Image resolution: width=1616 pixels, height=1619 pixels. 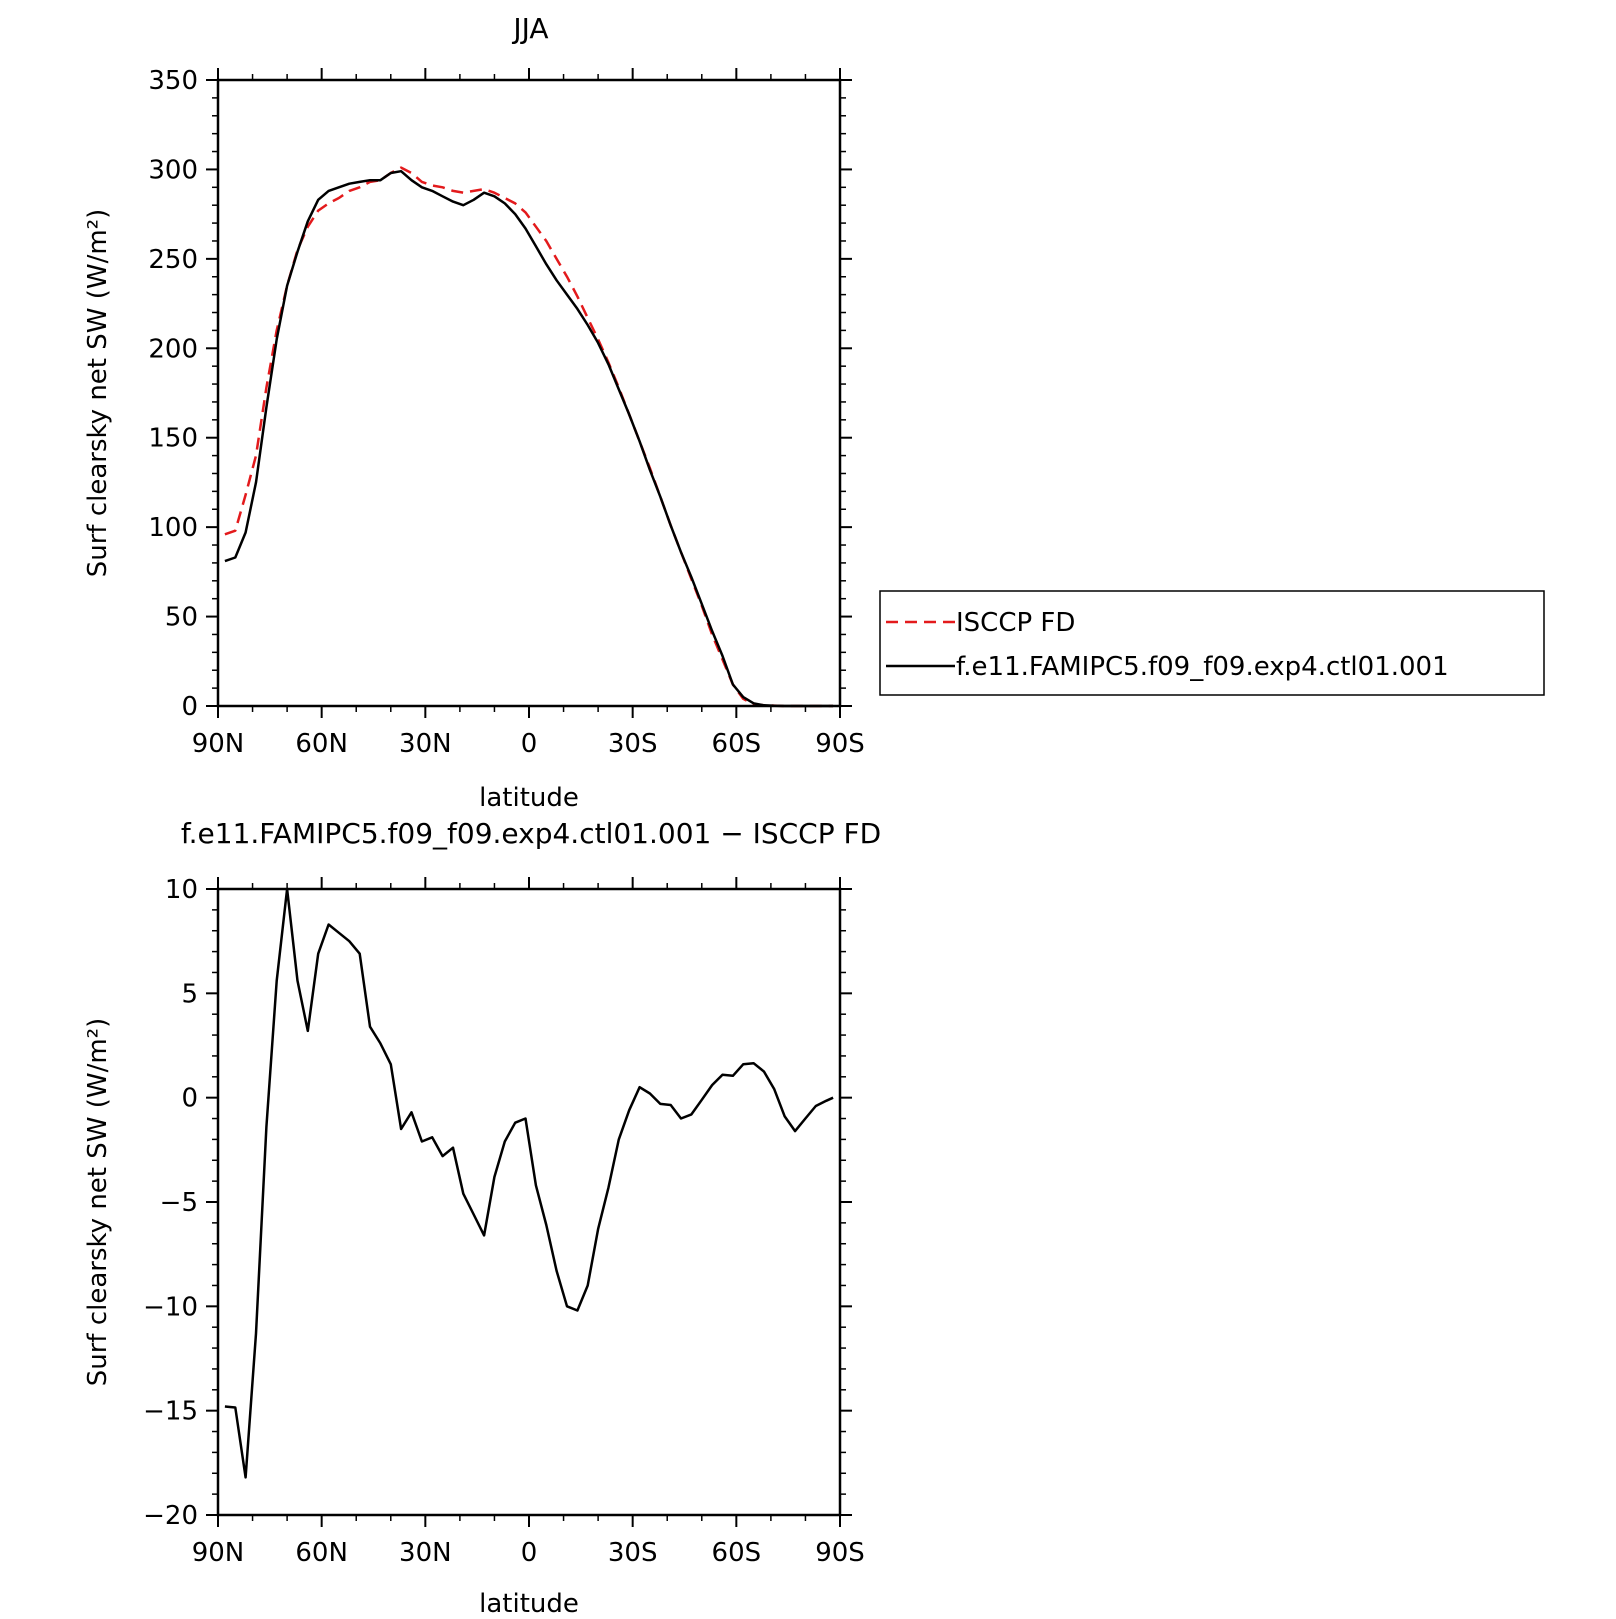 I want to click on top-x-tick-label: 90N, so click(x=218, y=744).